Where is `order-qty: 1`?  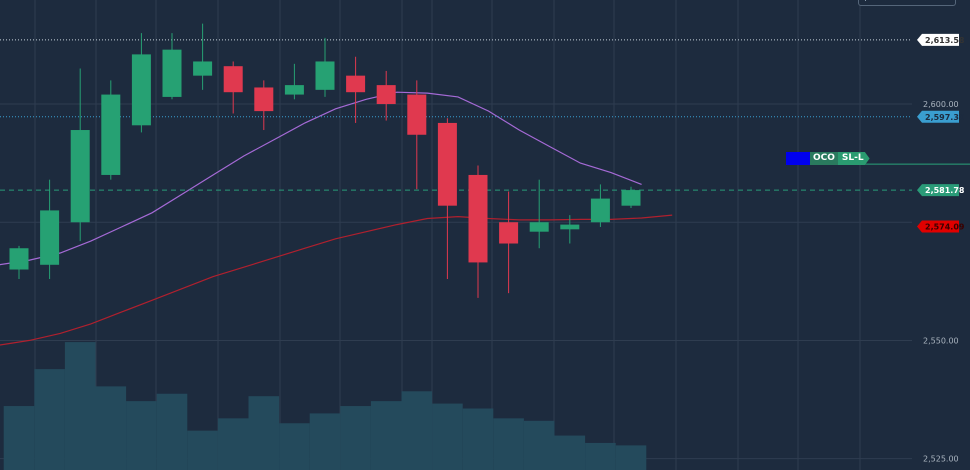
order-qty: 1 is located at coordinates (798, 158).